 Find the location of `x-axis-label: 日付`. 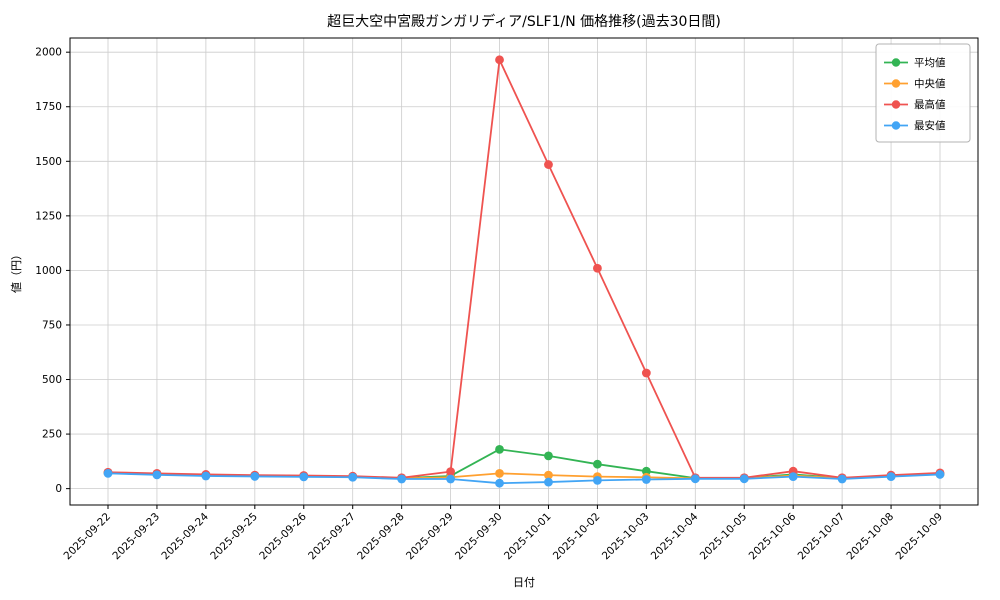

x-axis-label: 日付 is located at coordinates (524, 582).